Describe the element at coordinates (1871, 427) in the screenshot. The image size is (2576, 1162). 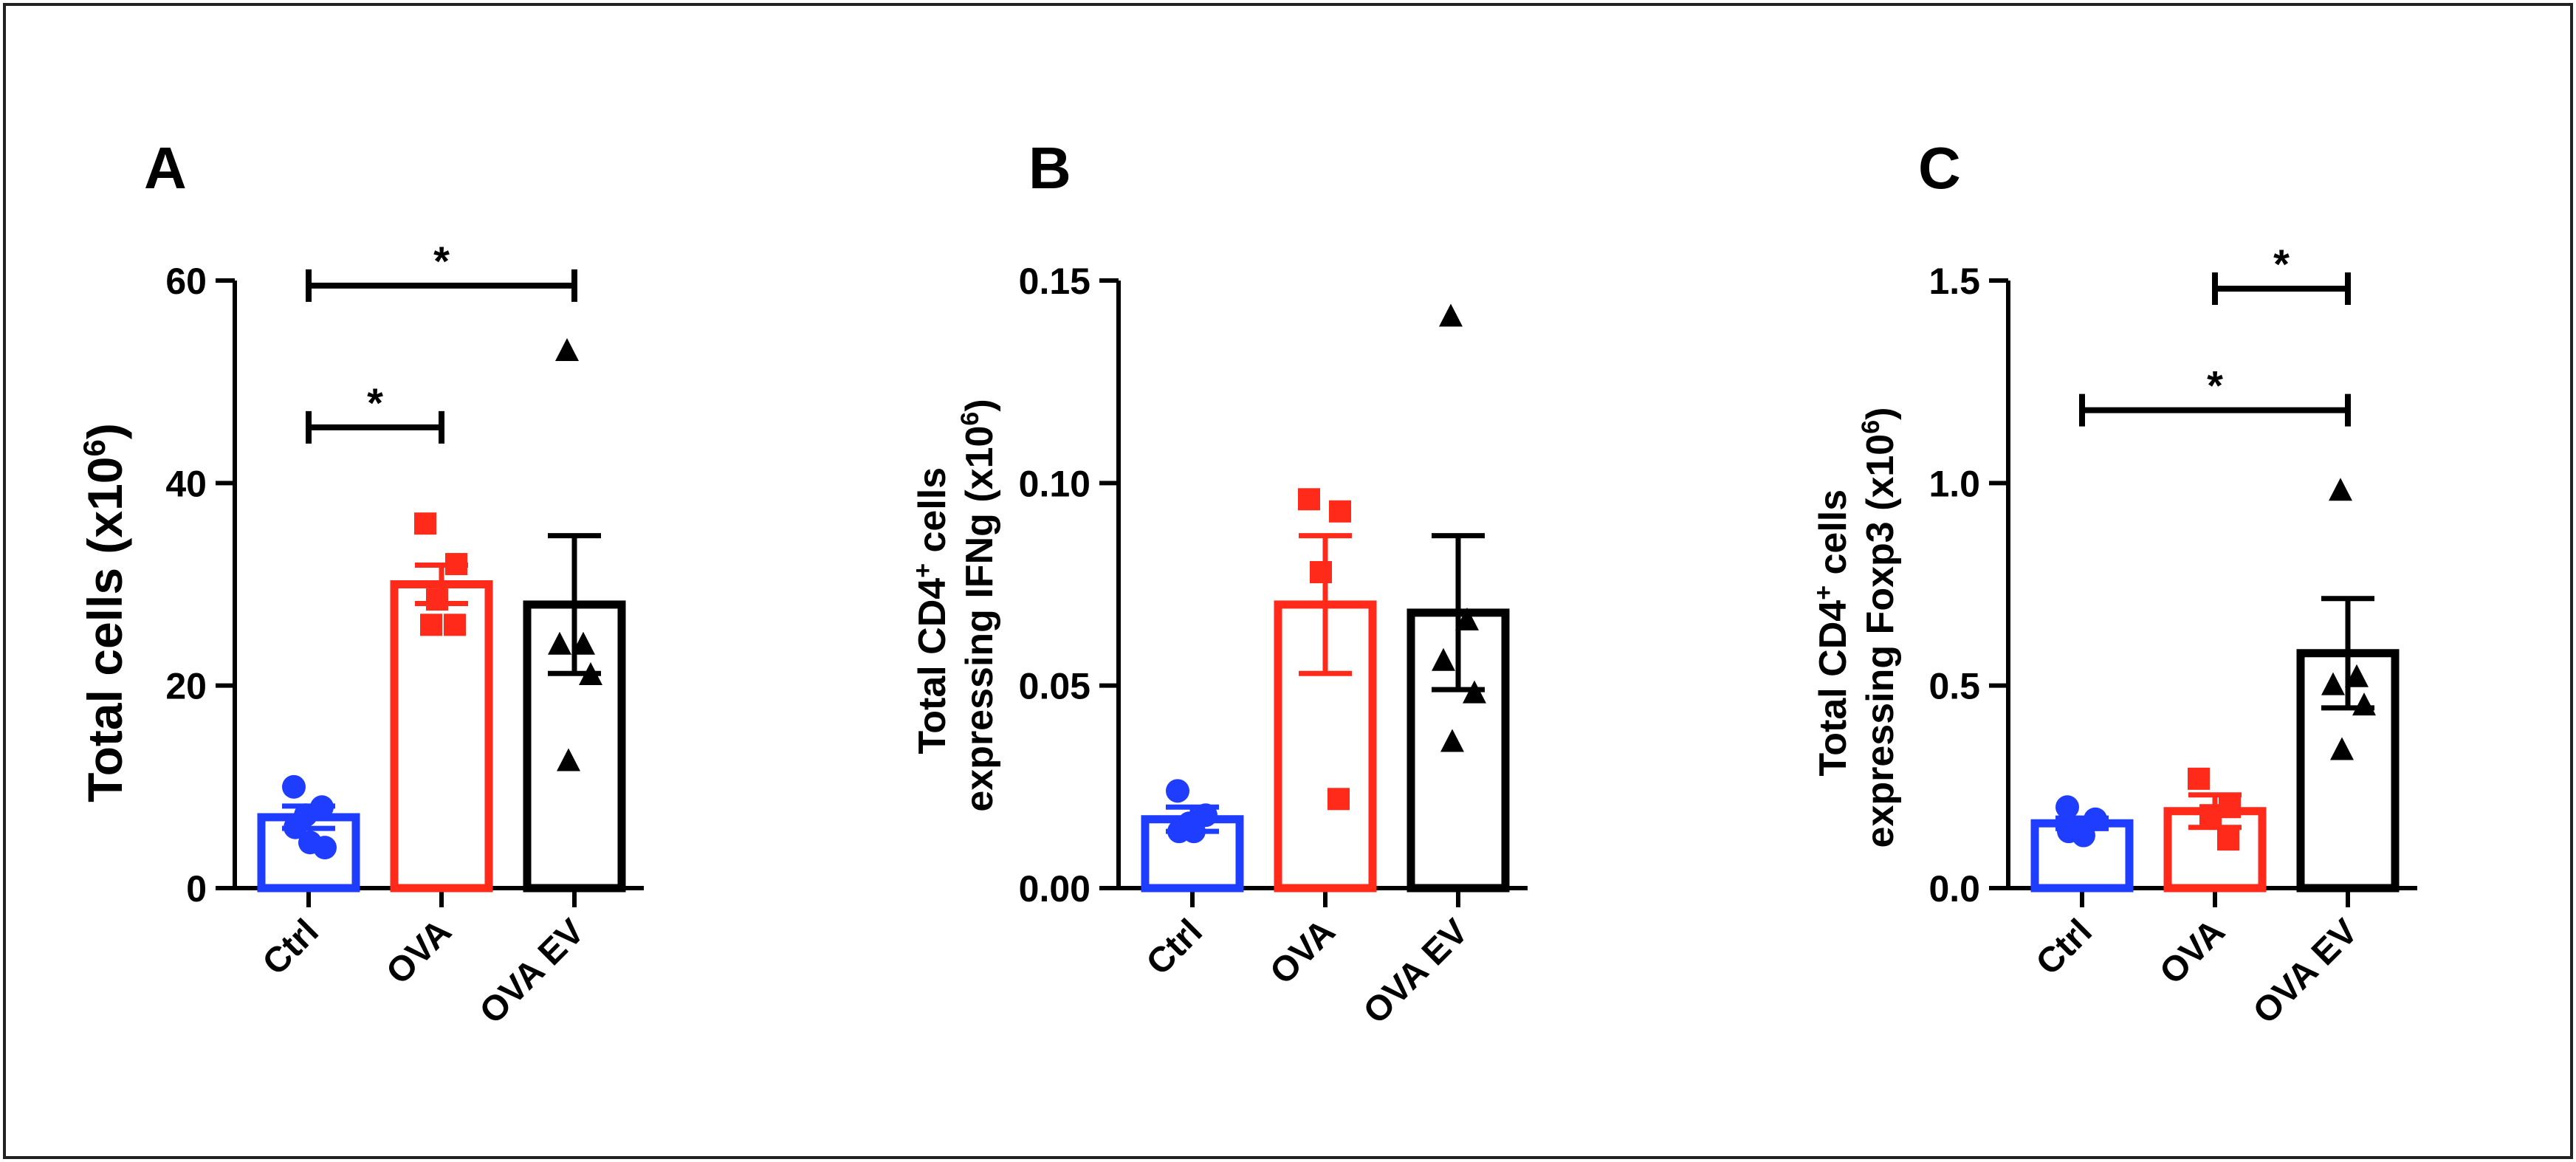
I see `y-axis-label-c-line2-sup: 6` at that location.